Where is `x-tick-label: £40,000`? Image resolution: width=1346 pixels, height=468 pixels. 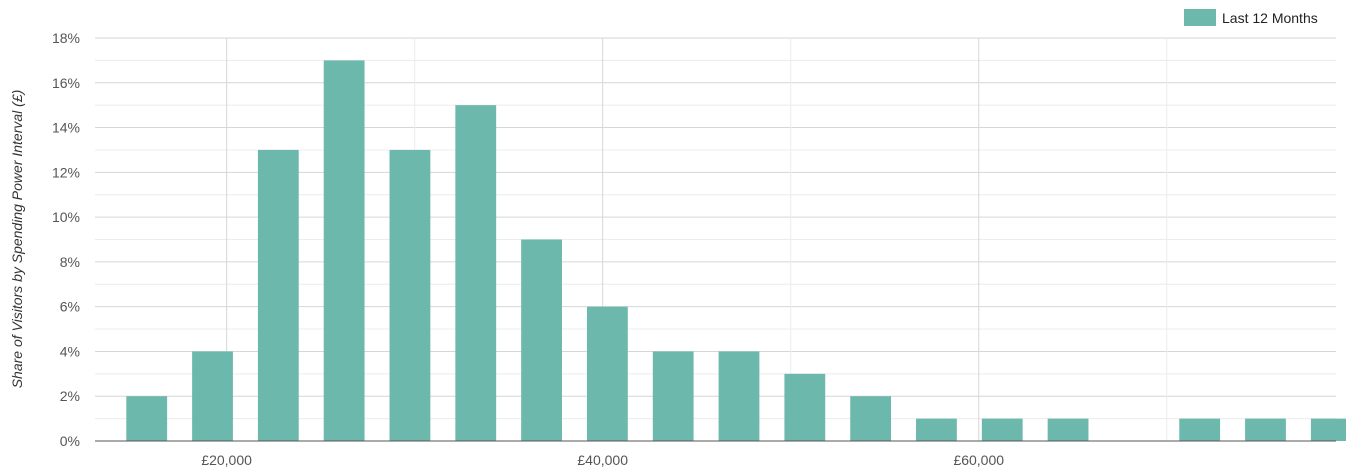
x-tick-label: £40,000 is located at coordinates (602, 460).